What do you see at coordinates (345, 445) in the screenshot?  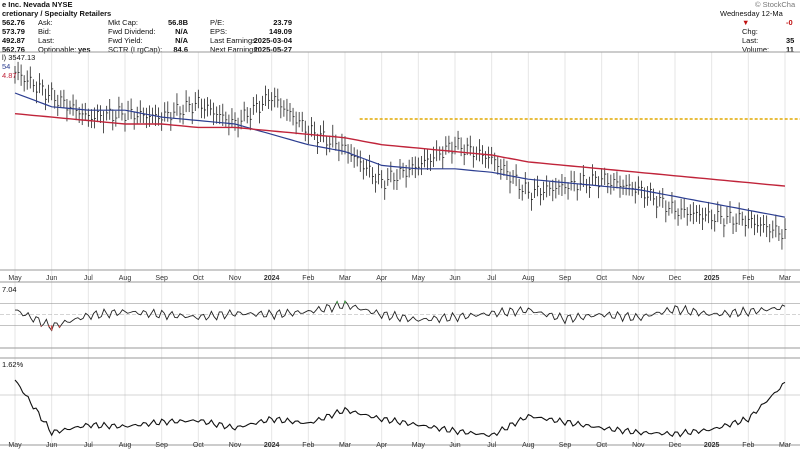 I see `x-tick-label-lower-9: Mar` at bounding box center [345, 445].